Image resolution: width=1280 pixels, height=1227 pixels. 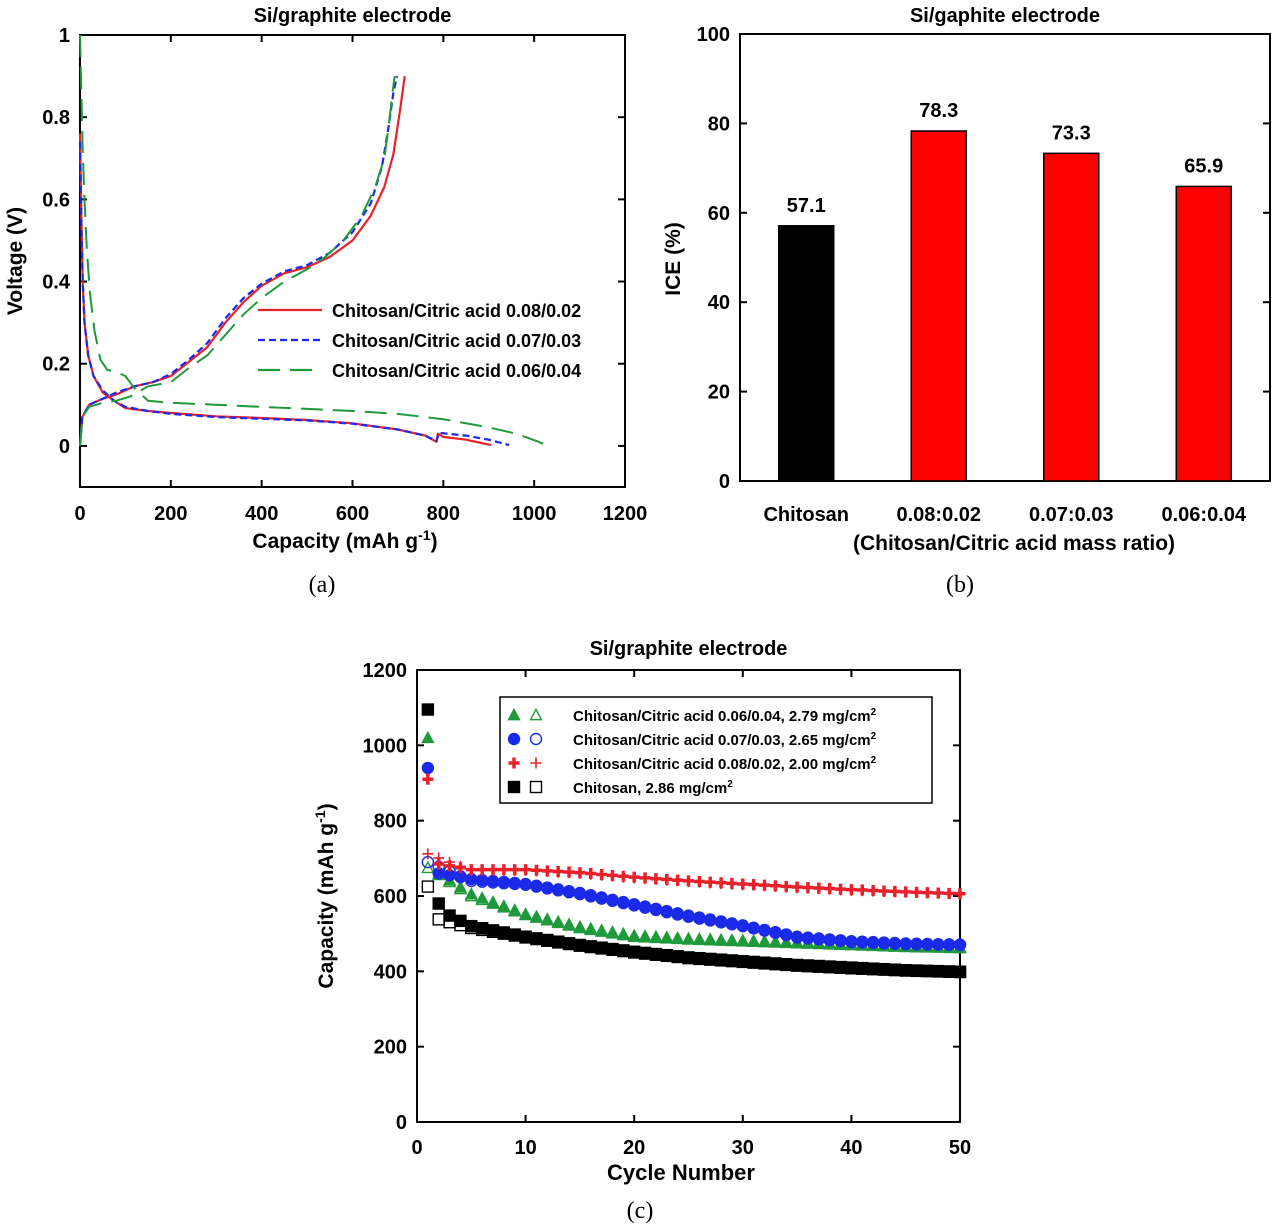 What do you see at coordinates (261, 514) in the screenshot?
I see `x-tick-label-a: 400` at bounding box center [261, 514].